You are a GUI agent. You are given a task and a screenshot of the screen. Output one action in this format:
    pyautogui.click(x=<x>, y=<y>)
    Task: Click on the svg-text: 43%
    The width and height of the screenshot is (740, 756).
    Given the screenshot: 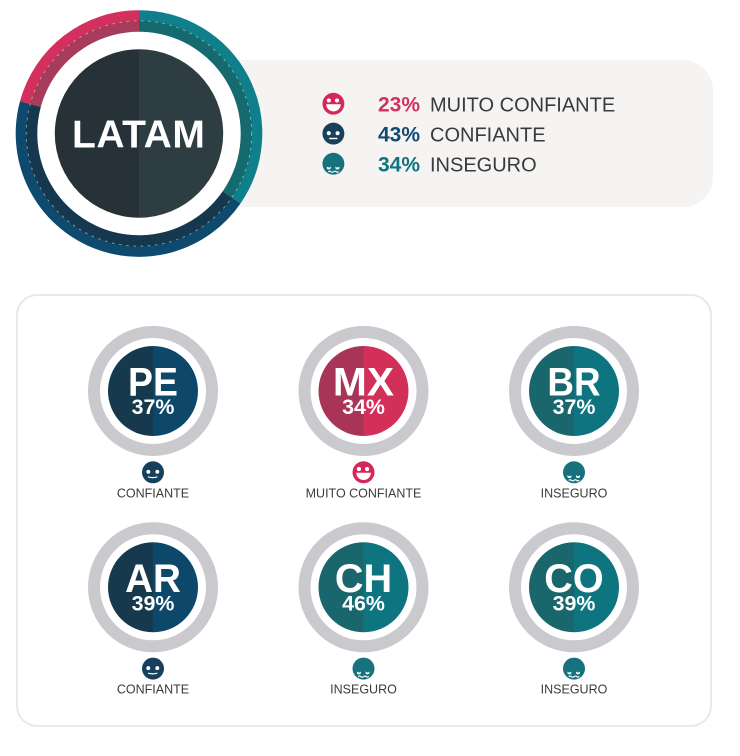 What is the action you would take?
    pyautogui.click(x=399, y=134)
    